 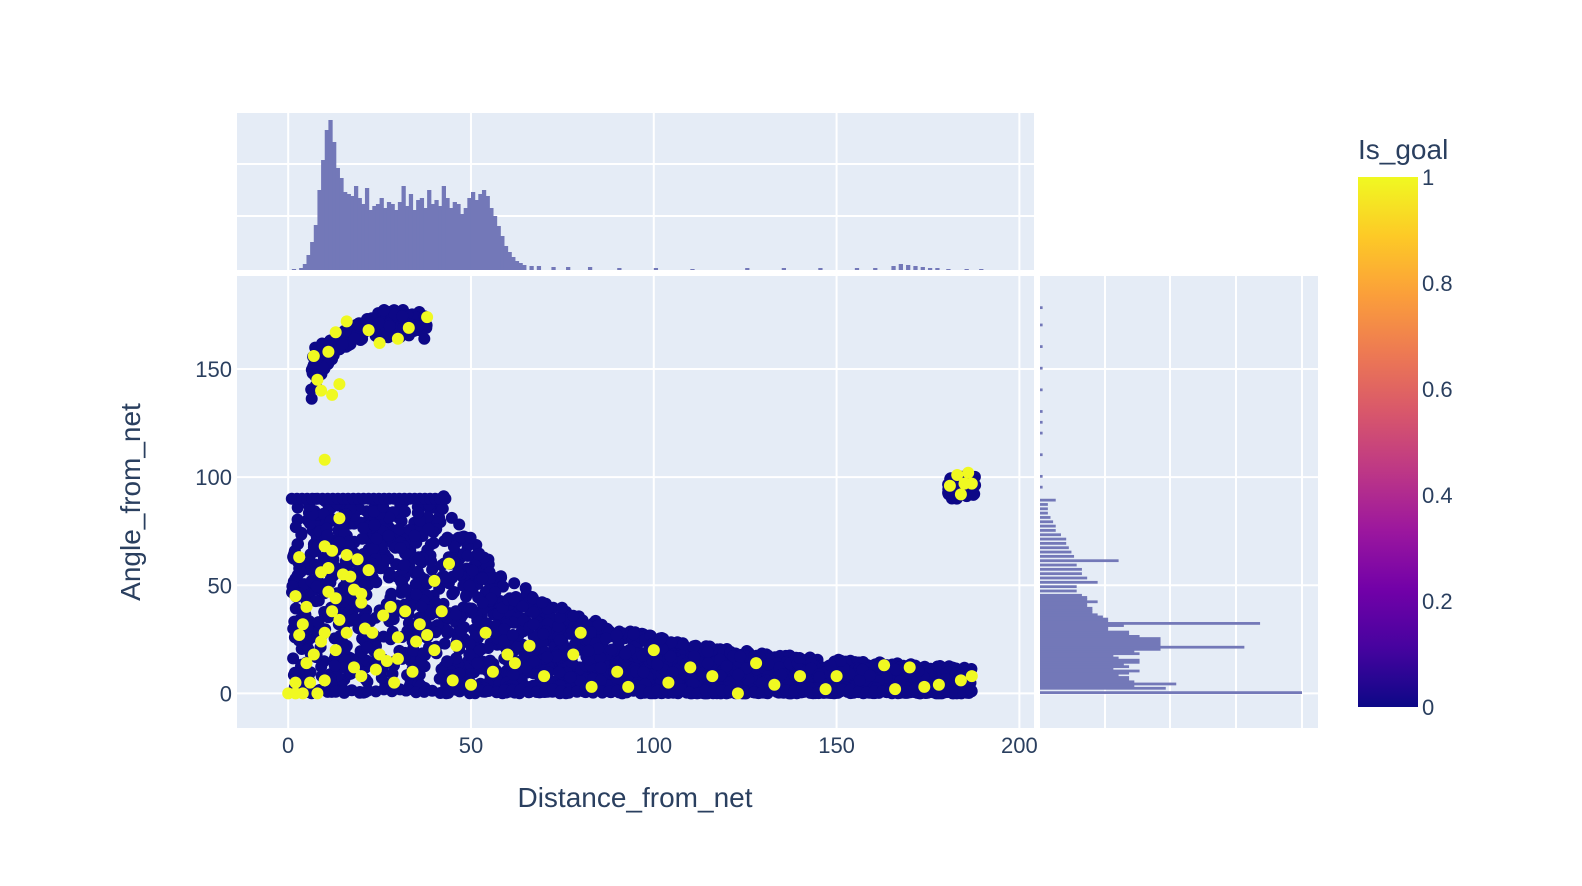 I want to click on x-tick-label: 100, so click(x=653, y=745).